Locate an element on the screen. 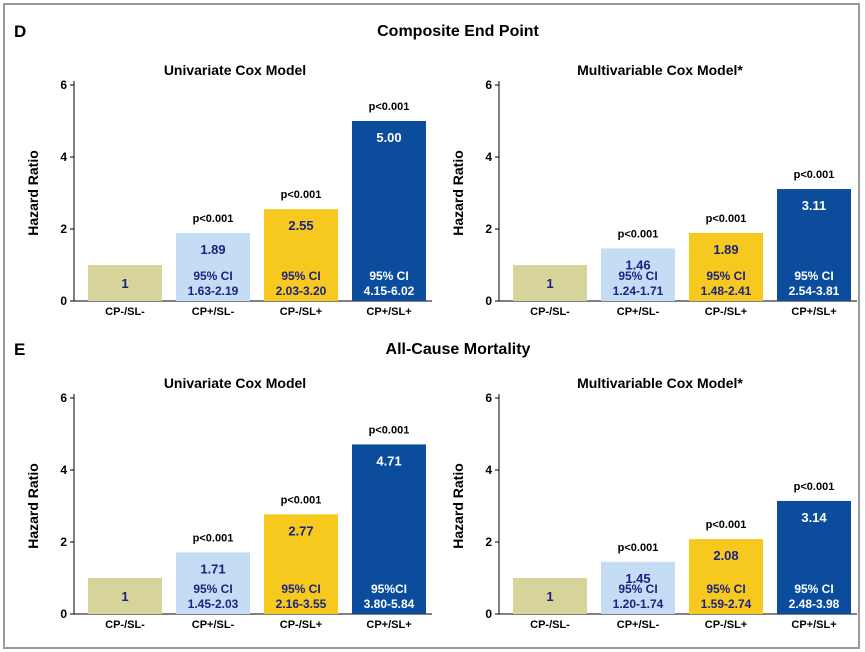  ci-range-label: 2.54-3.81 is located at coordinates (814, 291).